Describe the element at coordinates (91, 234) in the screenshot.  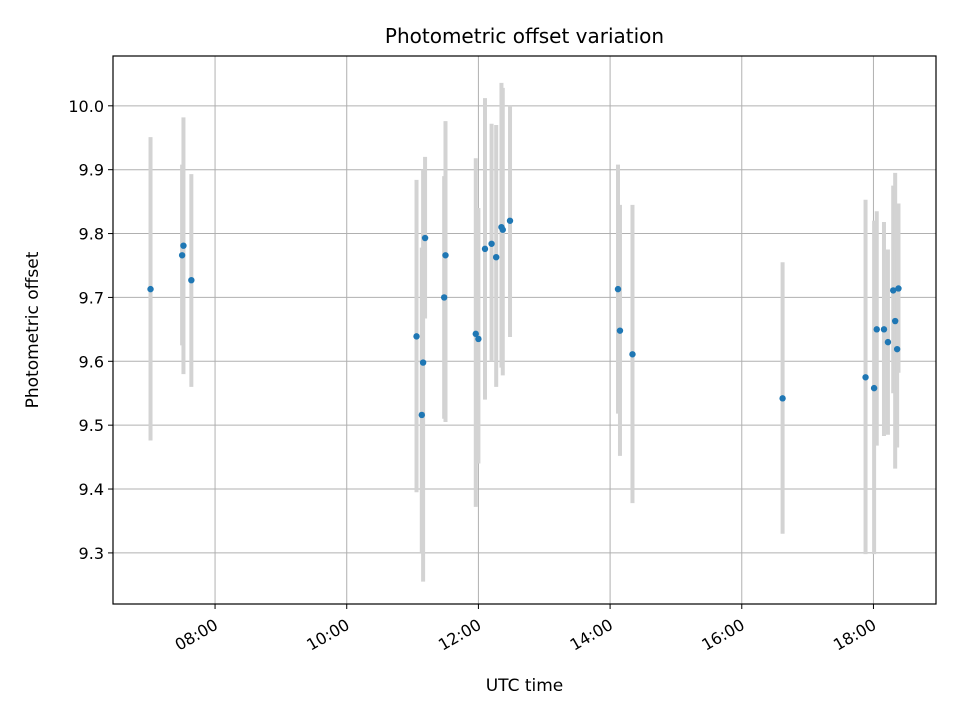
I see `y-tick-label: 9.8` at that location.